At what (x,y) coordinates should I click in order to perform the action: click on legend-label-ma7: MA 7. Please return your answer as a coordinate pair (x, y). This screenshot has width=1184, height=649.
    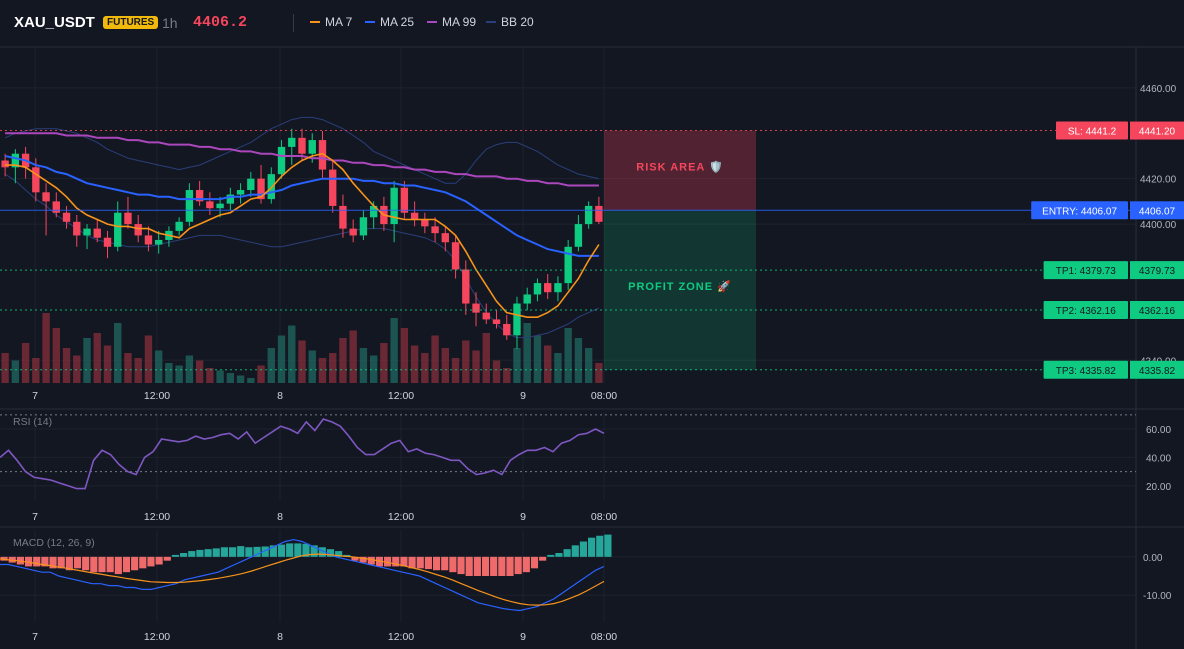
    Looking at the image, I should click on (339, 22).